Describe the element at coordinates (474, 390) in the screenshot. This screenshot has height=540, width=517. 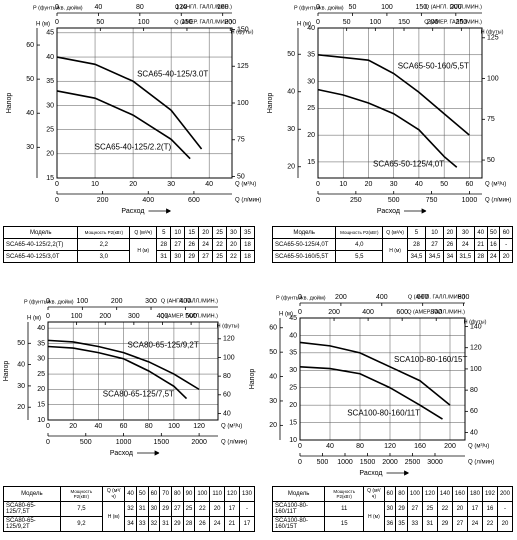
I see `y2-tick-label: 80` at that location.